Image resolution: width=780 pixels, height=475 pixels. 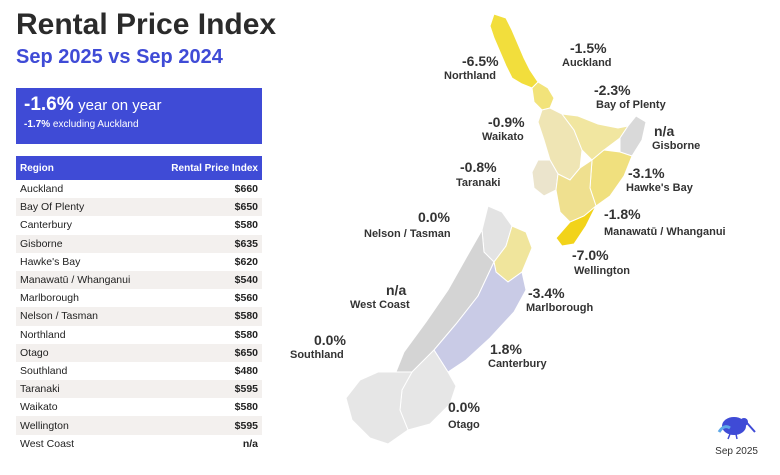 I want to click on region-cell: Waikato, so click(x=84, y=407).